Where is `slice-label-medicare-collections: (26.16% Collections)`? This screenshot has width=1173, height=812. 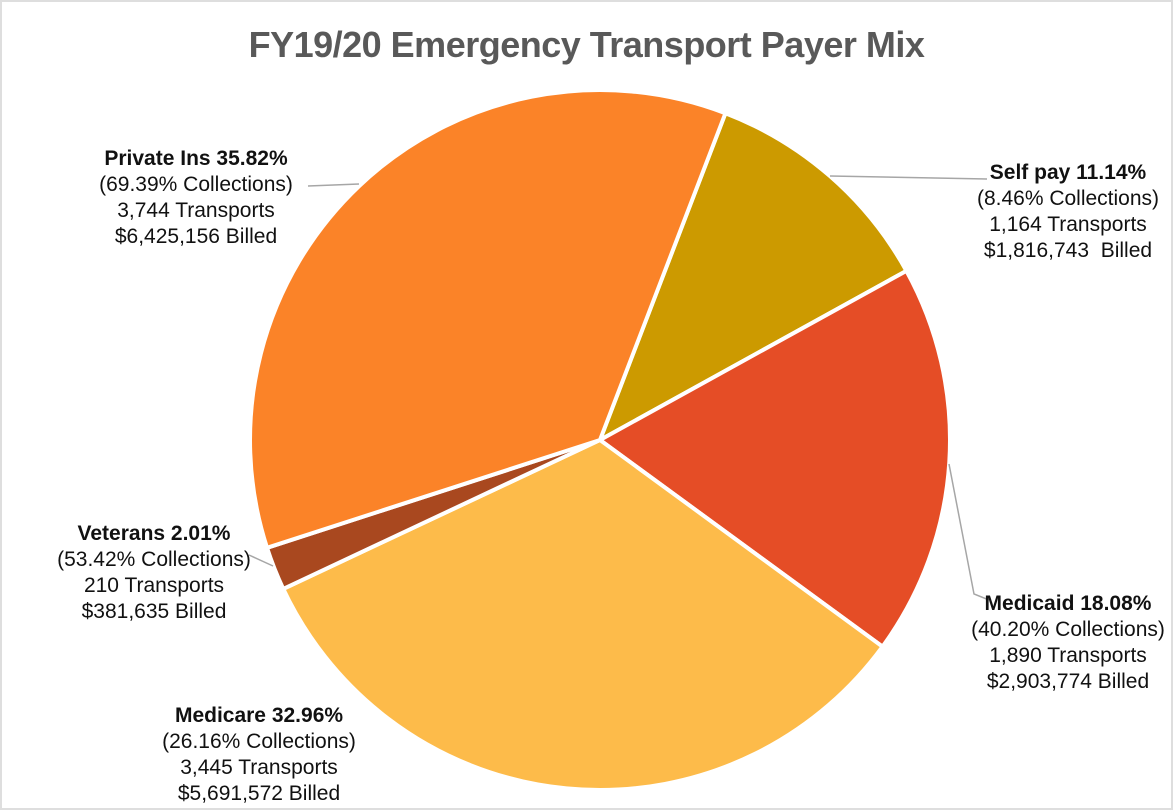 slice-label-medicare-collections: (26.16% Collections) is located at coordinates (259, 741).